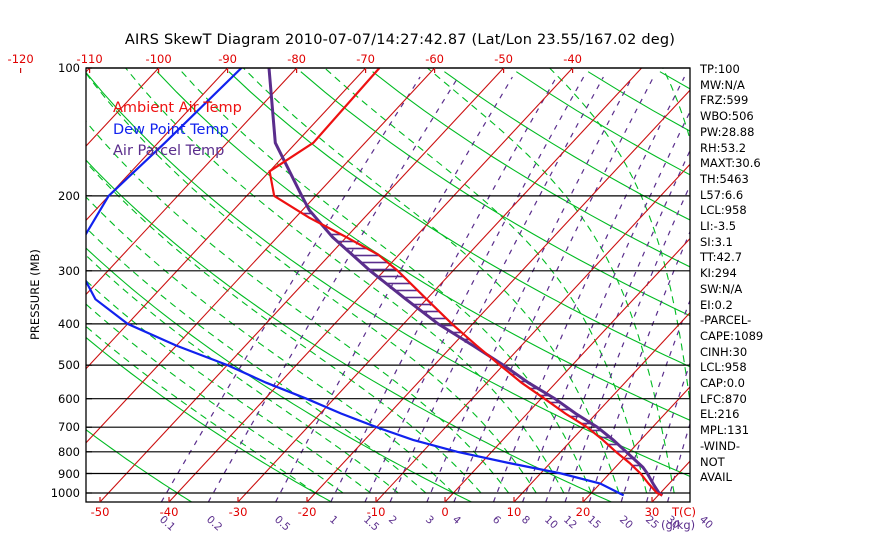 The height and width of the screenshot is (560, 870). What do you see at coordinates (725, 430) in the screenshot?
I see `stat-line: MPL:131` at bounding box center [725, 430].